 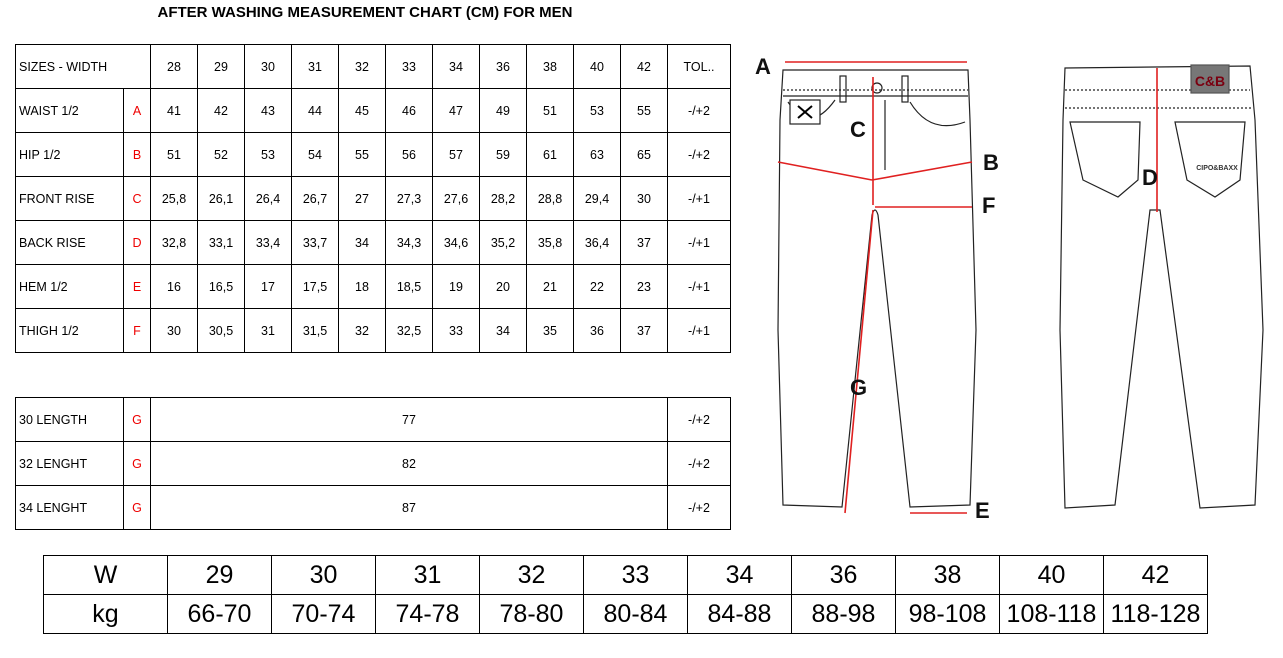 I want to click on weight-row-label: W, so click(x=105, y=575).